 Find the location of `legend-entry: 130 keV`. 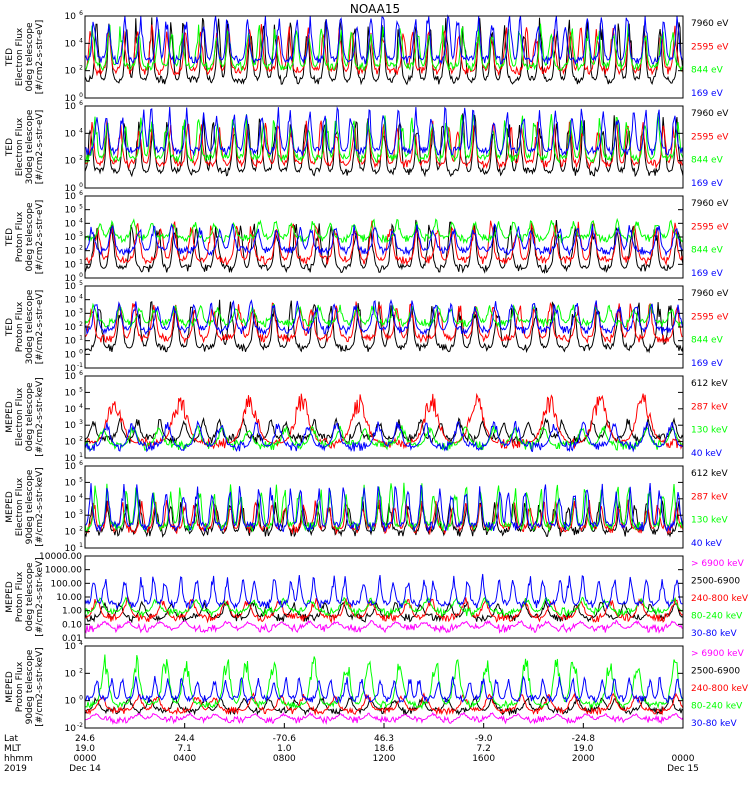

legend-entry: 130 keV is located at coordinates (709, 431).